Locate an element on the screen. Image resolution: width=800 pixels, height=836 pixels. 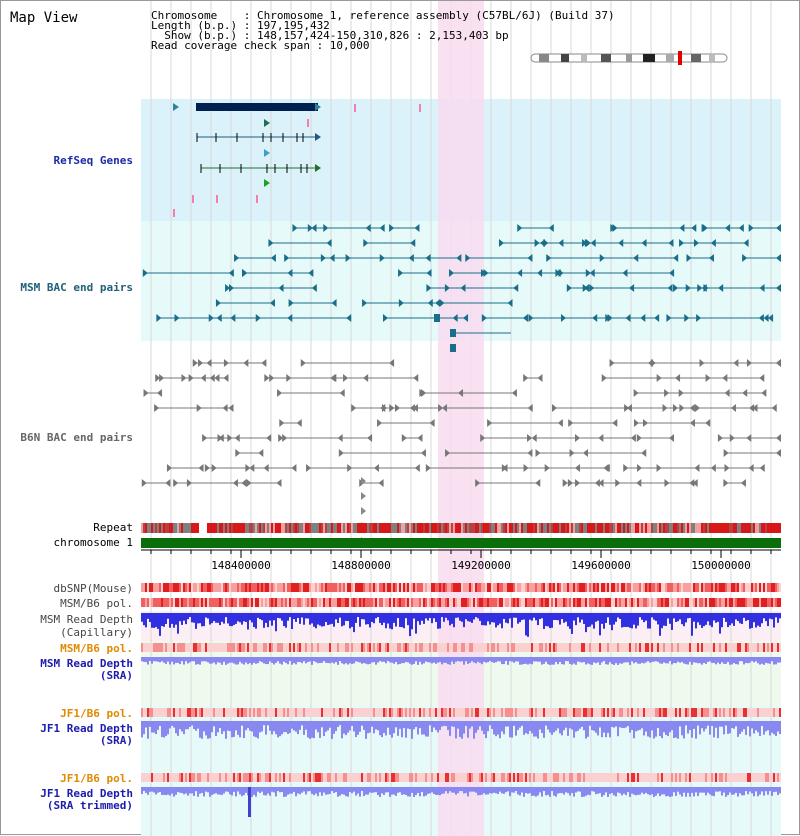
track-label-refseq-genes: RefSeq Genes is located at coordinates (93, 160).